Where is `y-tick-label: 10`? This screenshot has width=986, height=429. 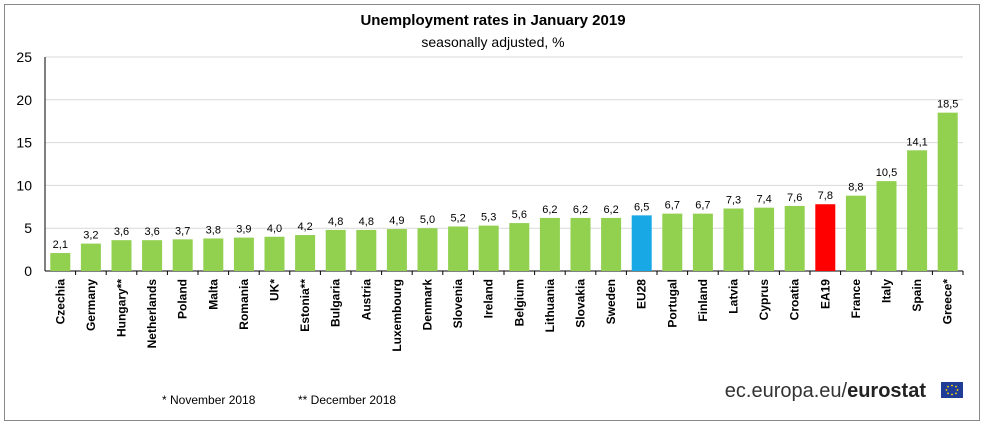 y-tick-label: 10 is located at coordinates (24, 185).